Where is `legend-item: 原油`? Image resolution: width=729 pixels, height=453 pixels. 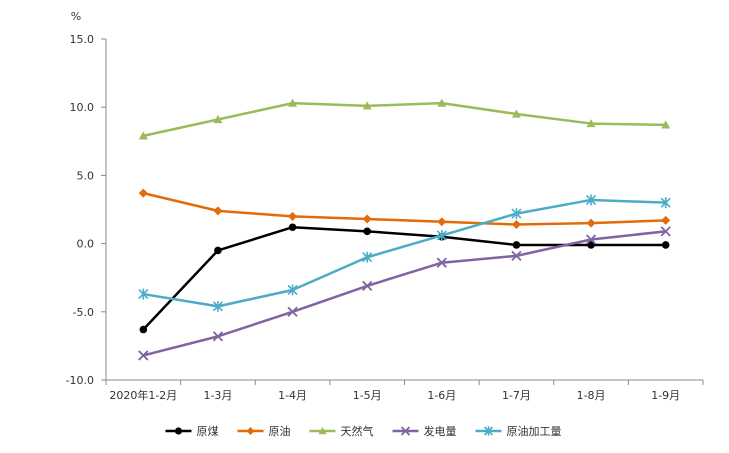 legend-item: 原油 is located at coordinates (264, 431).